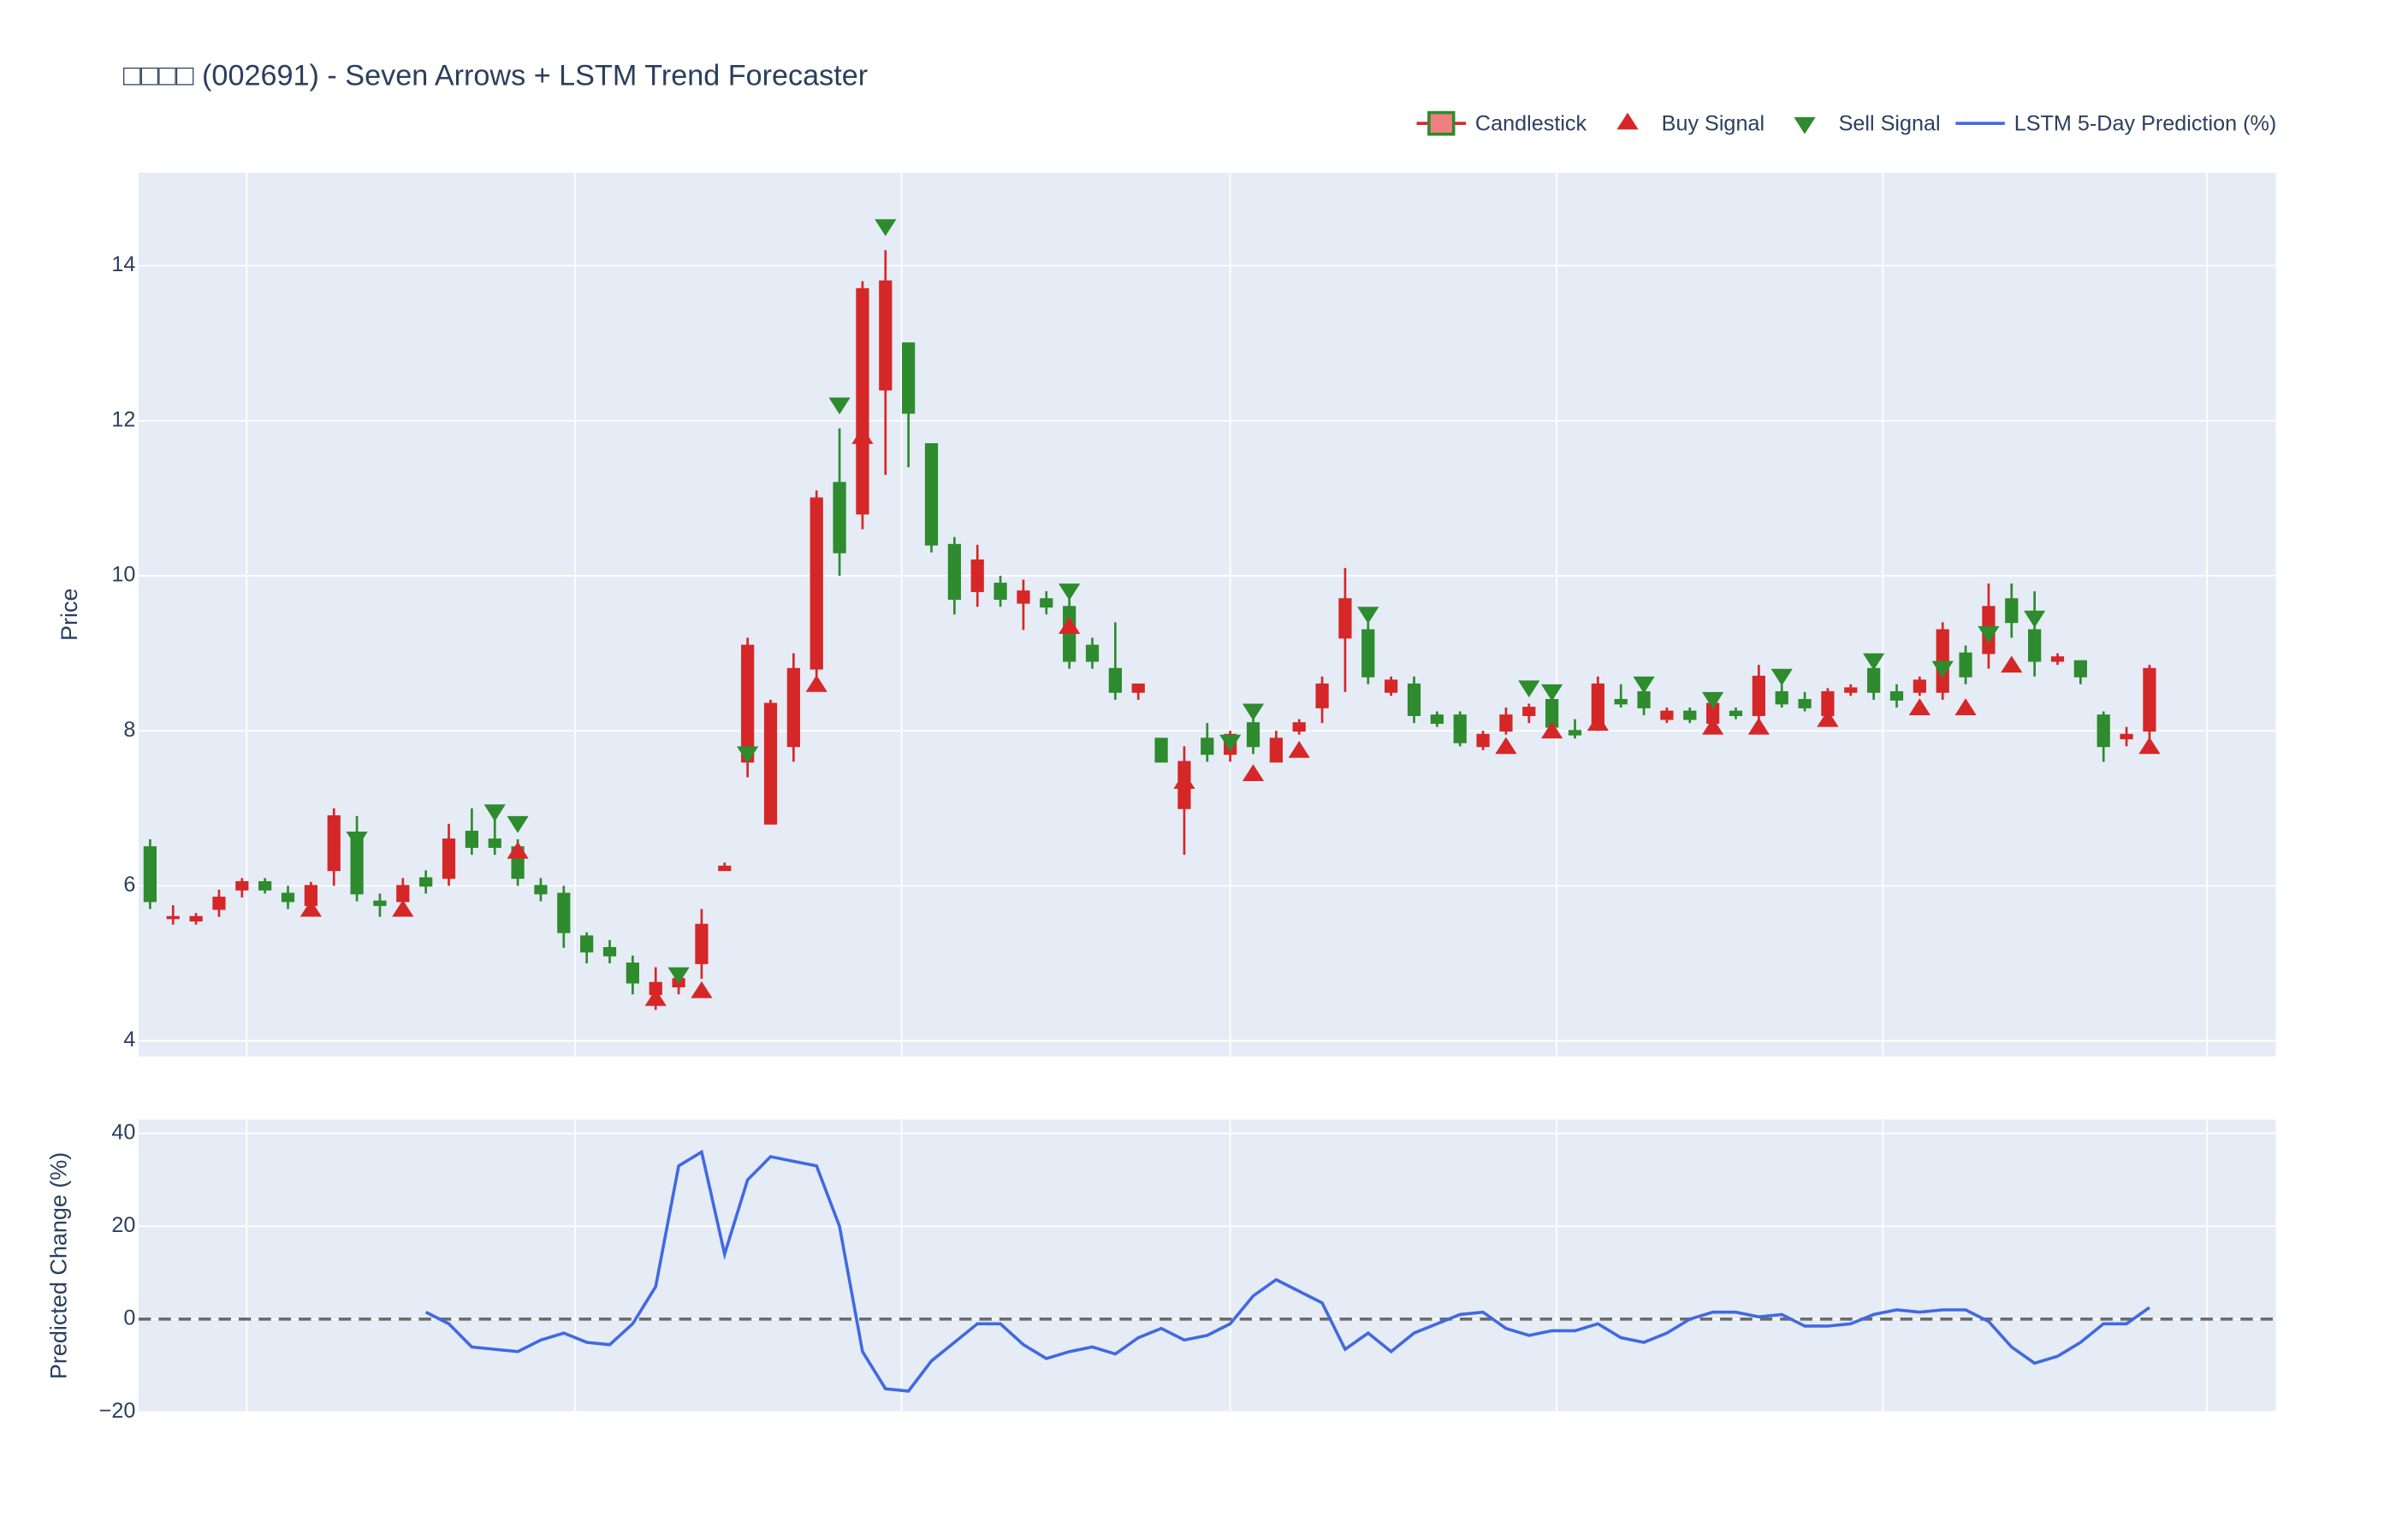  What do you see at coordinates (129, 1039) in the screenshot?
I see `y-tick-label: 4` at bounding box center [129, 1039].